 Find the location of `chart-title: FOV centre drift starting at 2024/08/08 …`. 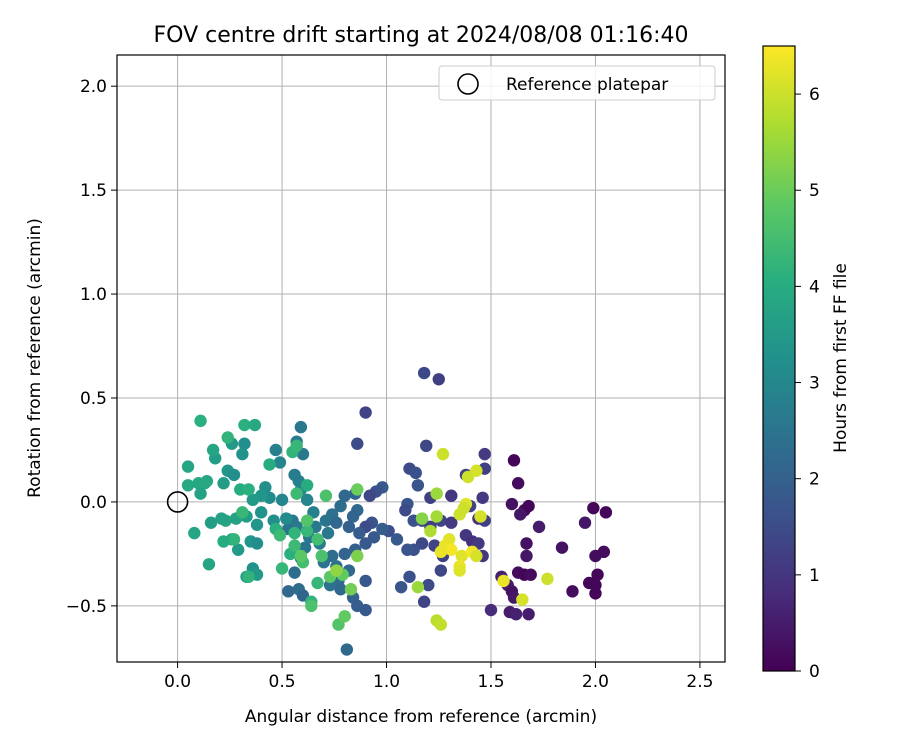

chart-title: FOV centre drift starting at 2024/08/08 … is located at coordinates (421, 35).